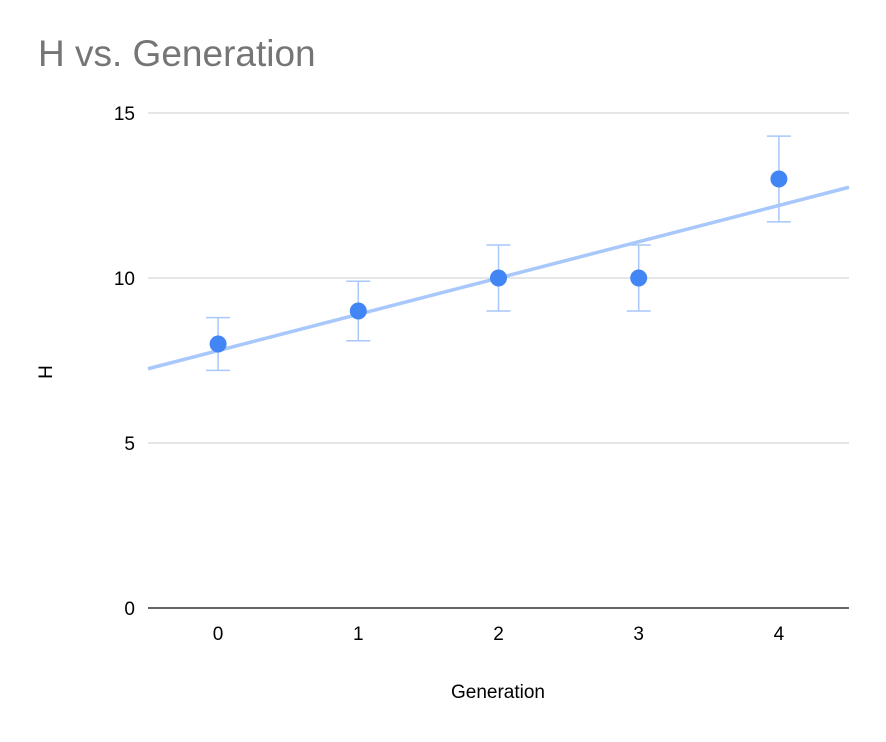 This screenshot has height=742, width=886. I want to click on y-tick-label: 5, so click(129, 444).